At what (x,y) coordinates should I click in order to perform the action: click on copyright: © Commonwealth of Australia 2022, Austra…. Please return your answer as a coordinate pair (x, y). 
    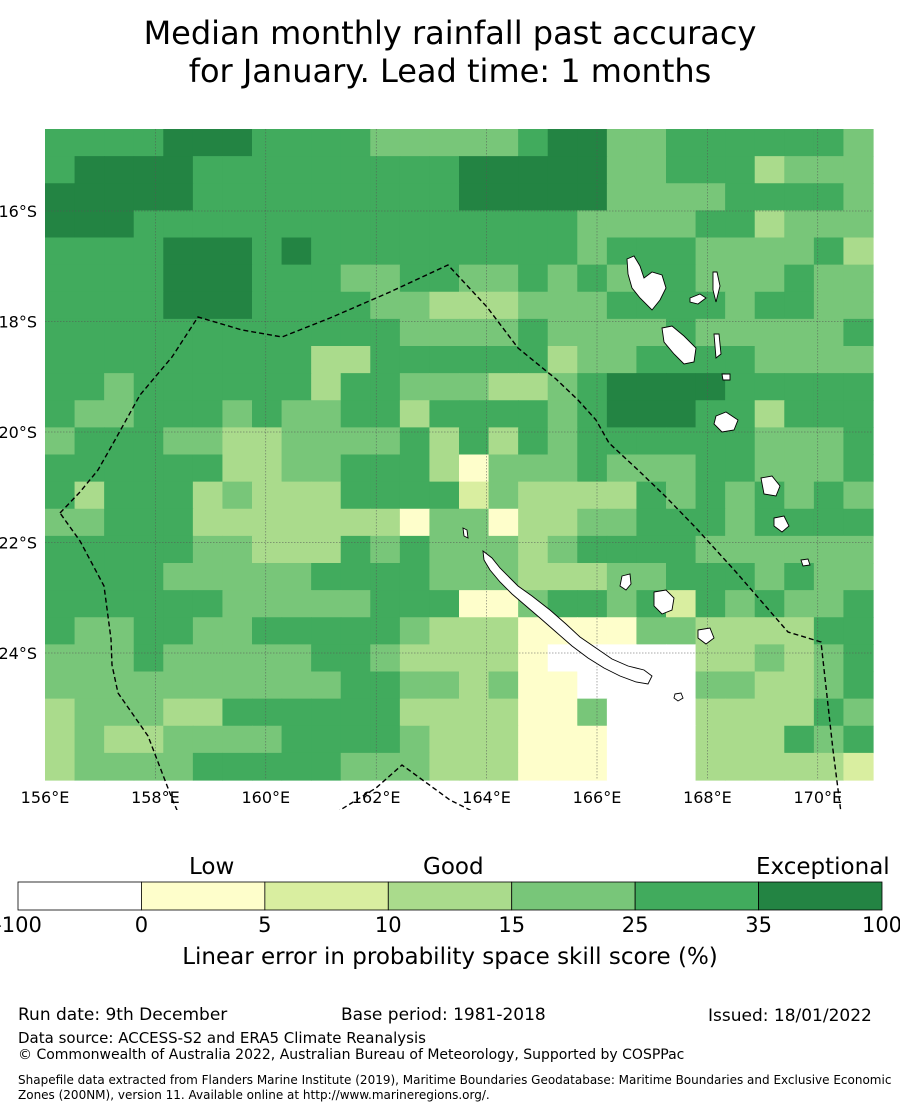
    Looking at the image, I should click on (351, 1055).